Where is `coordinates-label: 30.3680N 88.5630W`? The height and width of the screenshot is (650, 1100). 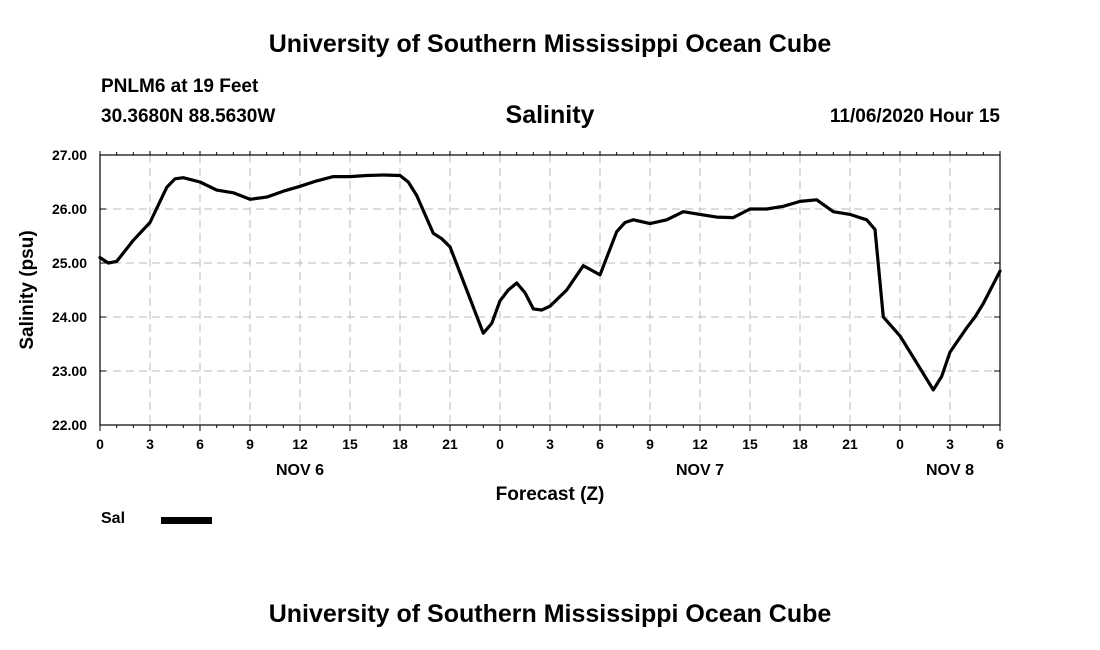 coordinates-label: 30.3680N 88.5630W is located at coordinates (188, 116).